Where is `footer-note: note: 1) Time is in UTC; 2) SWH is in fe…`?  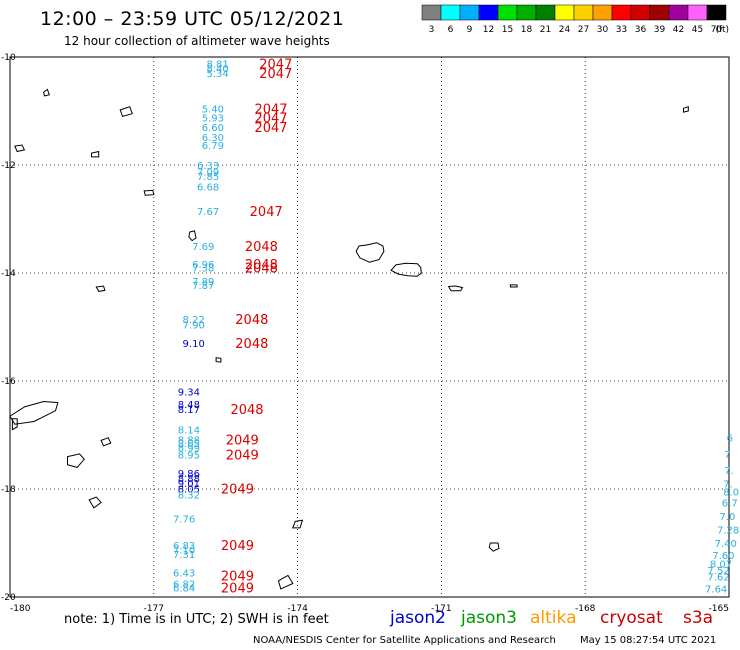
footer-note: note: 1) Time is in UTC; 2) SWH is in fe… is located at coordinates (196, 619).